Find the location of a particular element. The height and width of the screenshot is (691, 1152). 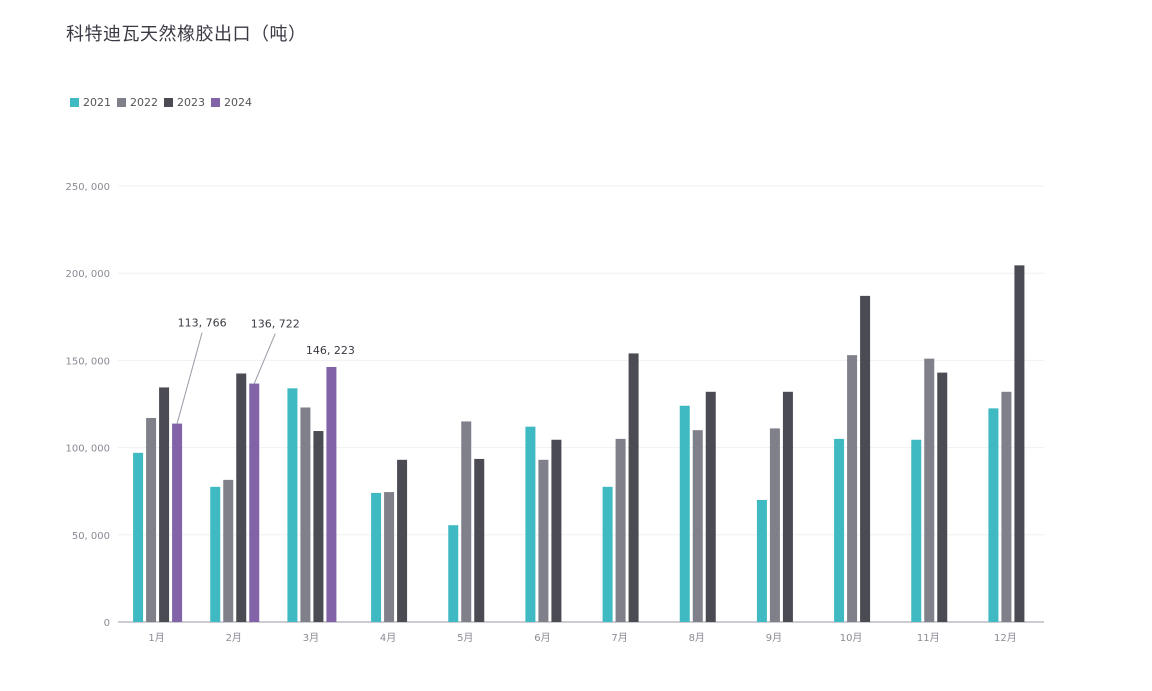

x-tick-label: 12月 is located at coordinates (1005, 638).